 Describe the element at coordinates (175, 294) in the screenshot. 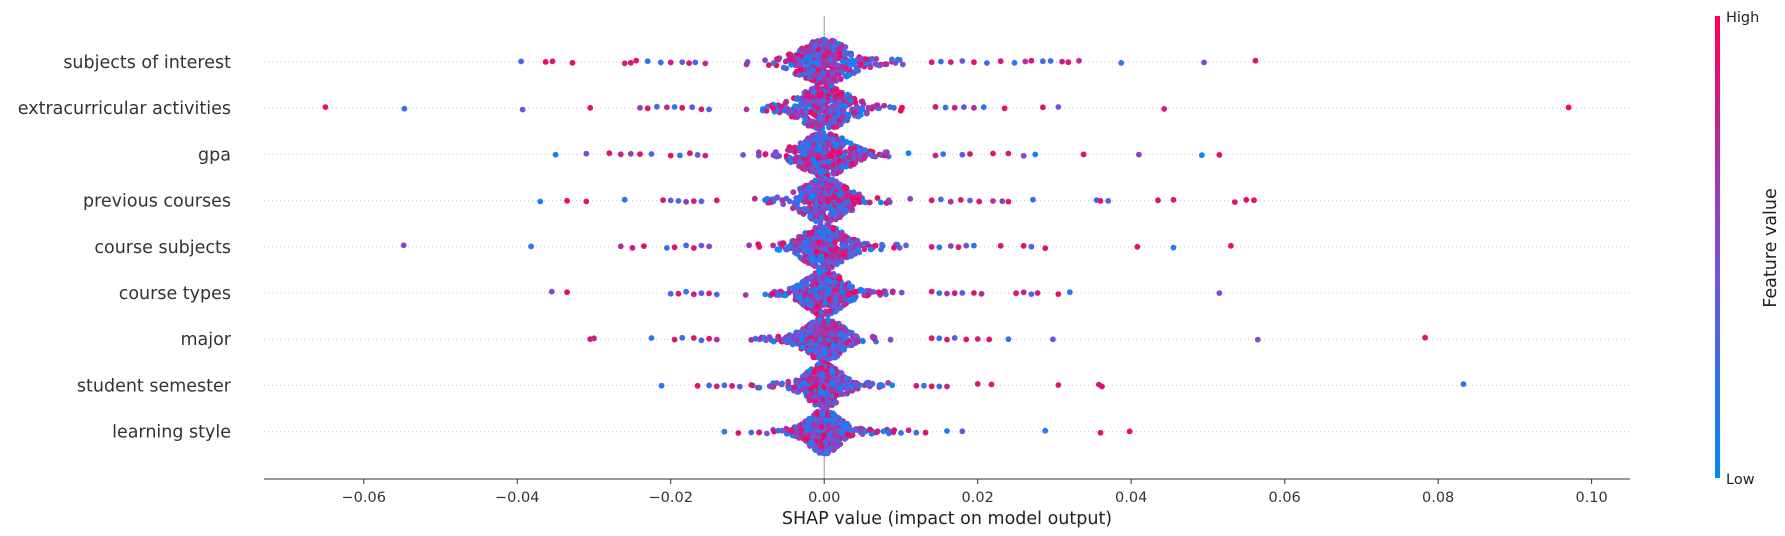

I see `feature-label: course types` at that location.